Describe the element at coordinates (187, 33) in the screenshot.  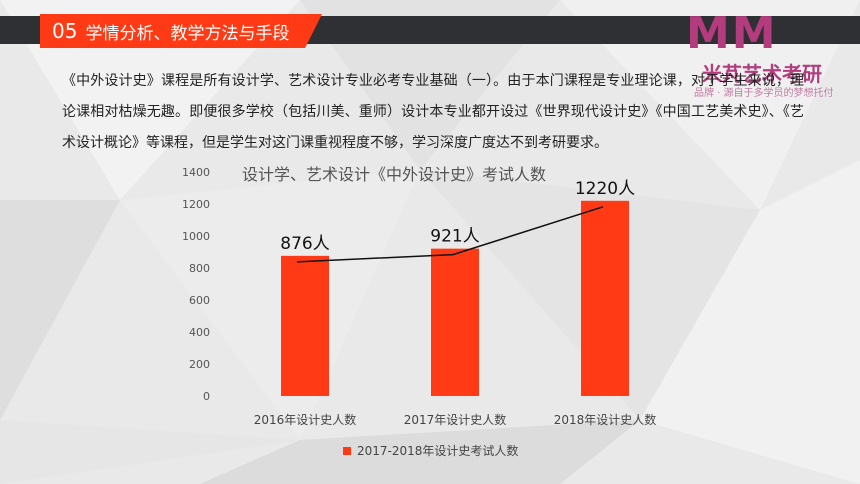
I see `section-title: 学情分析、教学方法与手段` at that location.